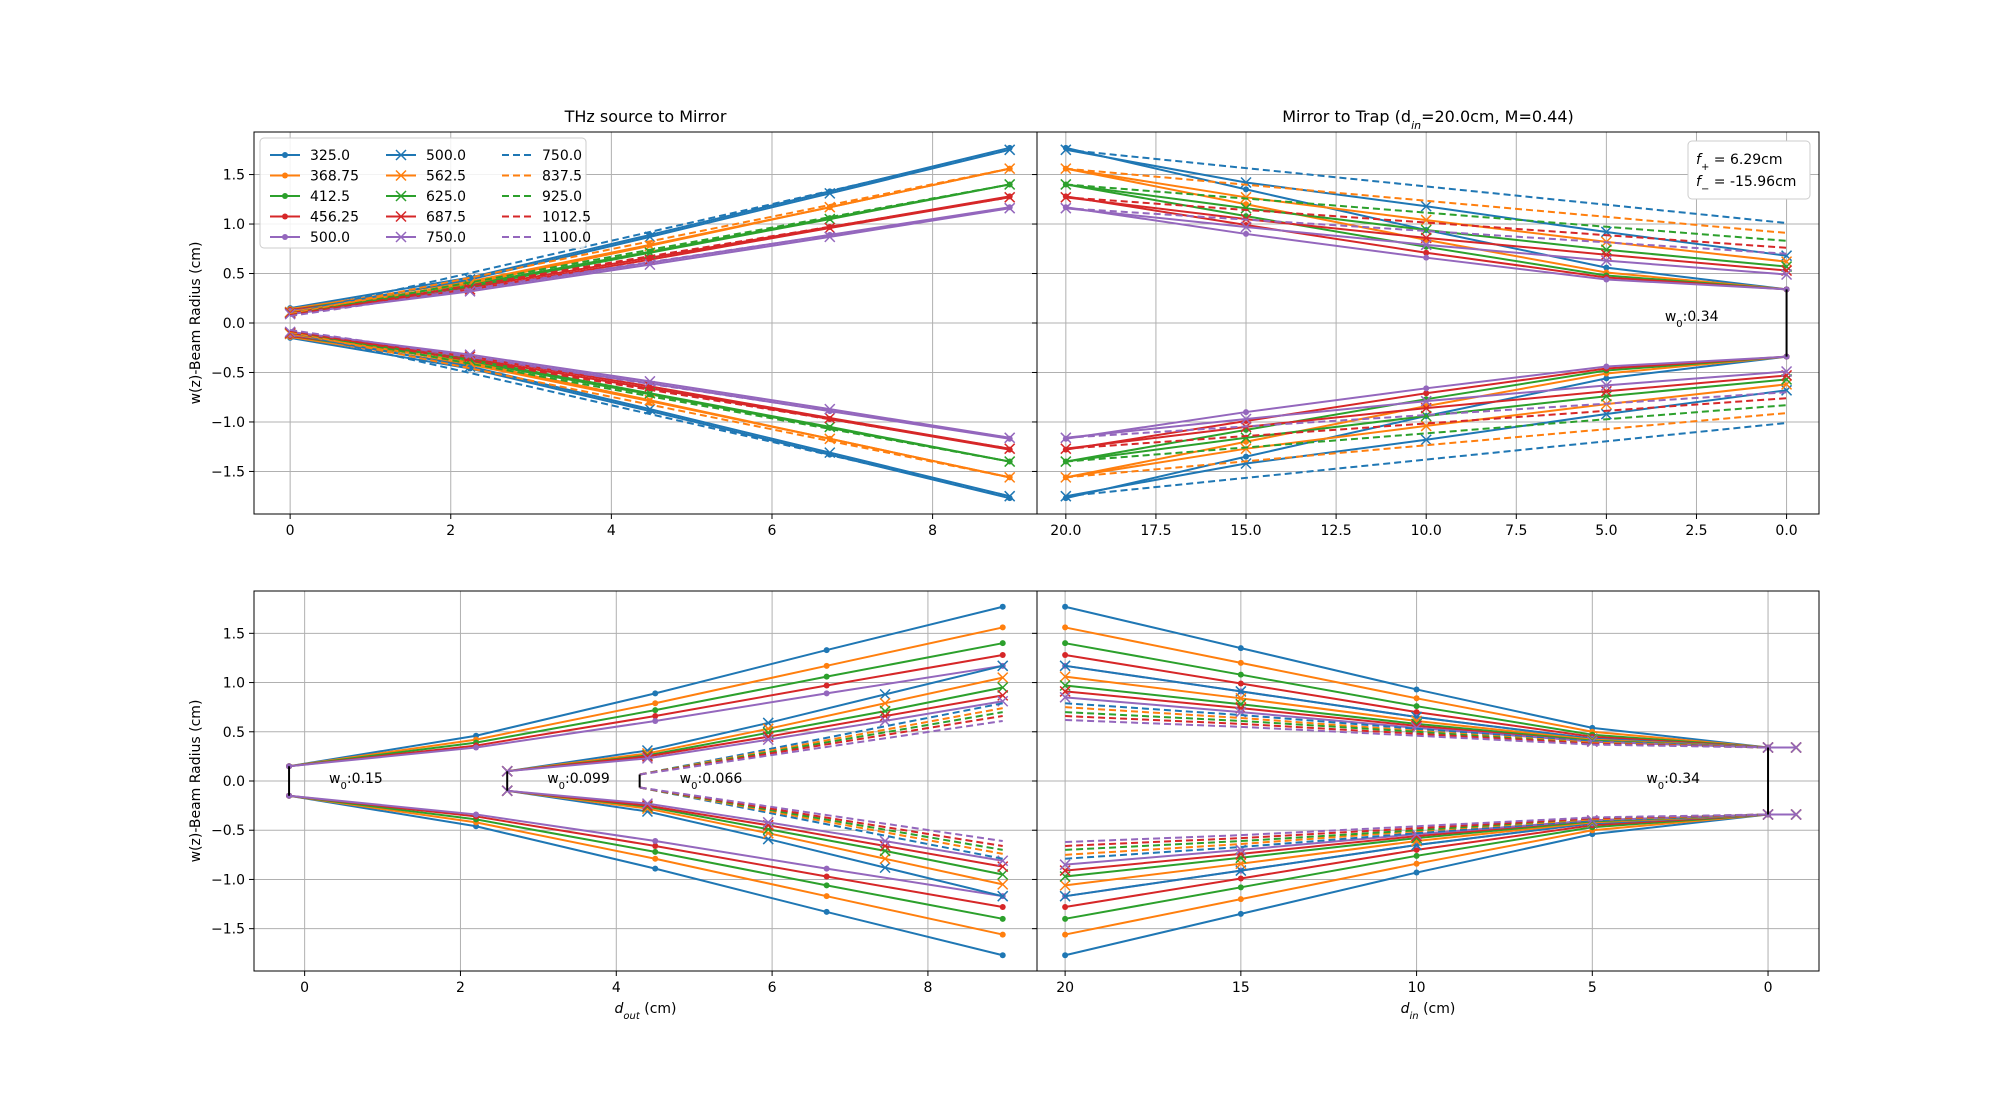  Describe the element at coordinates (234, 324) in the screenshot. I see `y-tick-label: 0.0` at that location.